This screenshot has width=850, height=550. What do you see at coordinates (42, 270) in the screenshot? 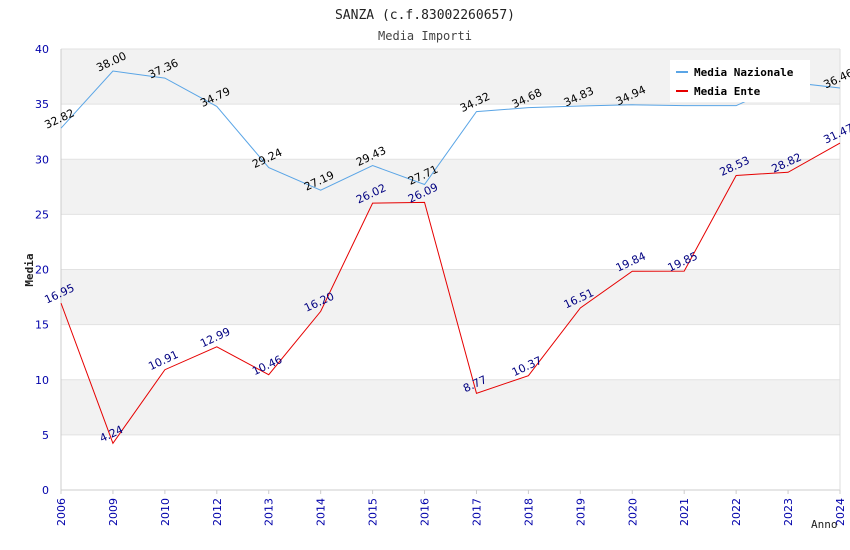
I see `y-tick-label: 20` at bounding box center [42, 270].